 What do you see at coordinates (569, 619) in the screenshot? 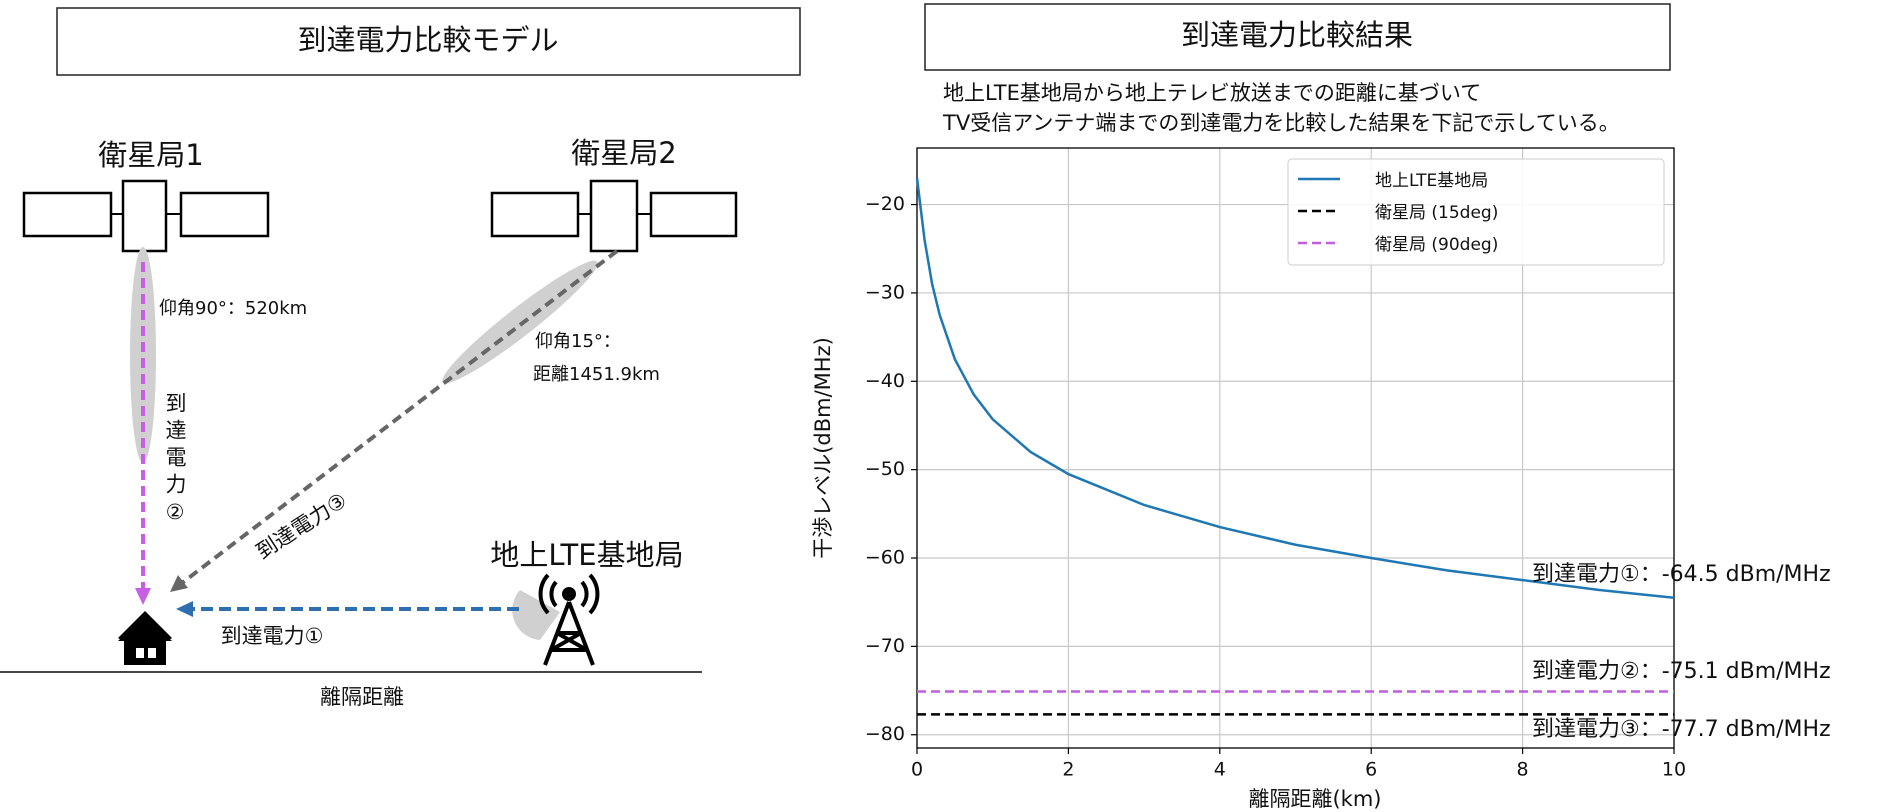
I see `tower-icon` at bounding box center [569, 619].